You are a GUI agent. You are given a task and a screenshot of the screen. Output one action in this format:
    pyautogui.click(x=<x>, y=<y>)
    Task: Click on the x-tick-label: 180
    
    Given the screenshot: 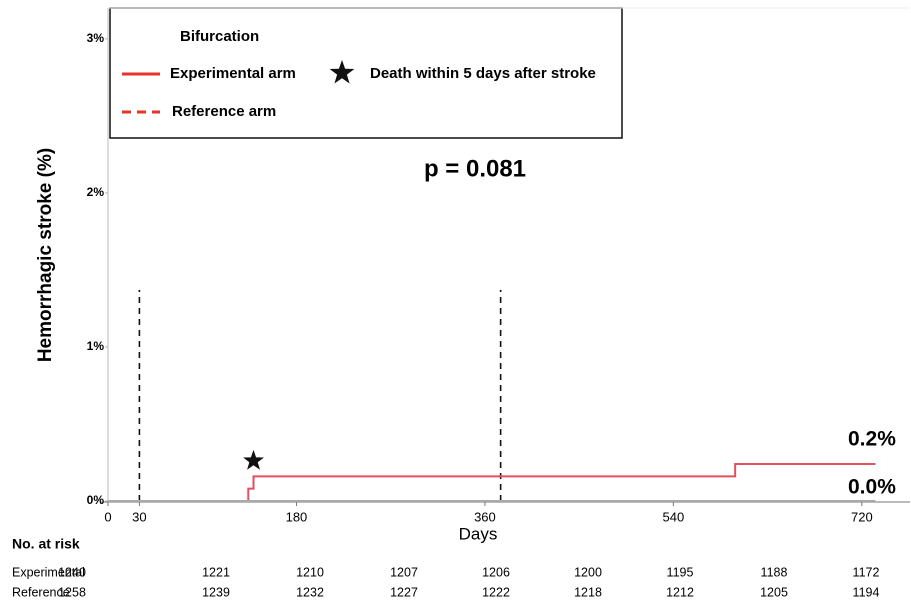 What is the action you would take?
    pyautogui.click(x=297, y=516)
    